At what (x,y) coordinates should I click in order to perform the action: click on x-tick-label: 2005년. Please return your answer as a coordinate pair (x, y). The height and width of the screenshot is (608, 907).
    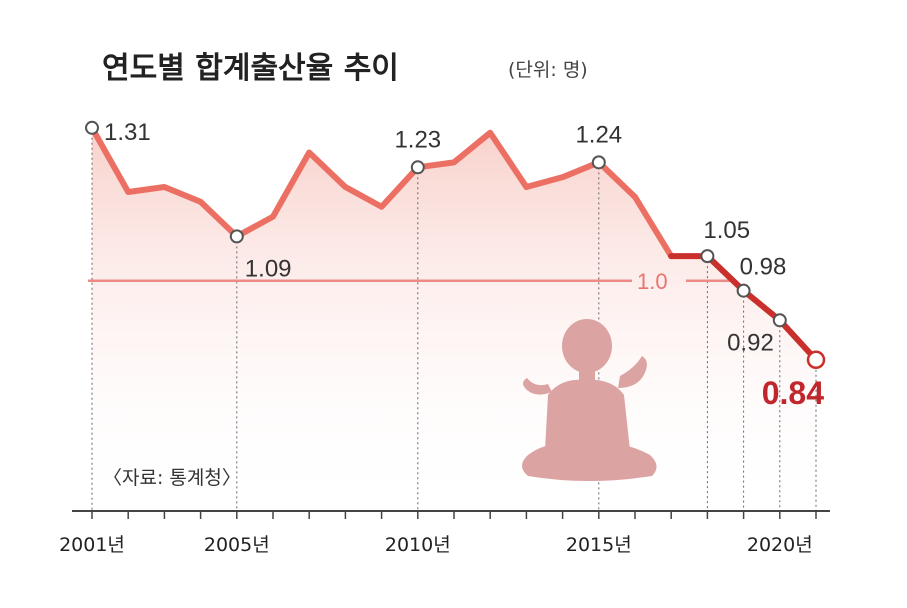
    Looking at the image, I should click on (237, 545).